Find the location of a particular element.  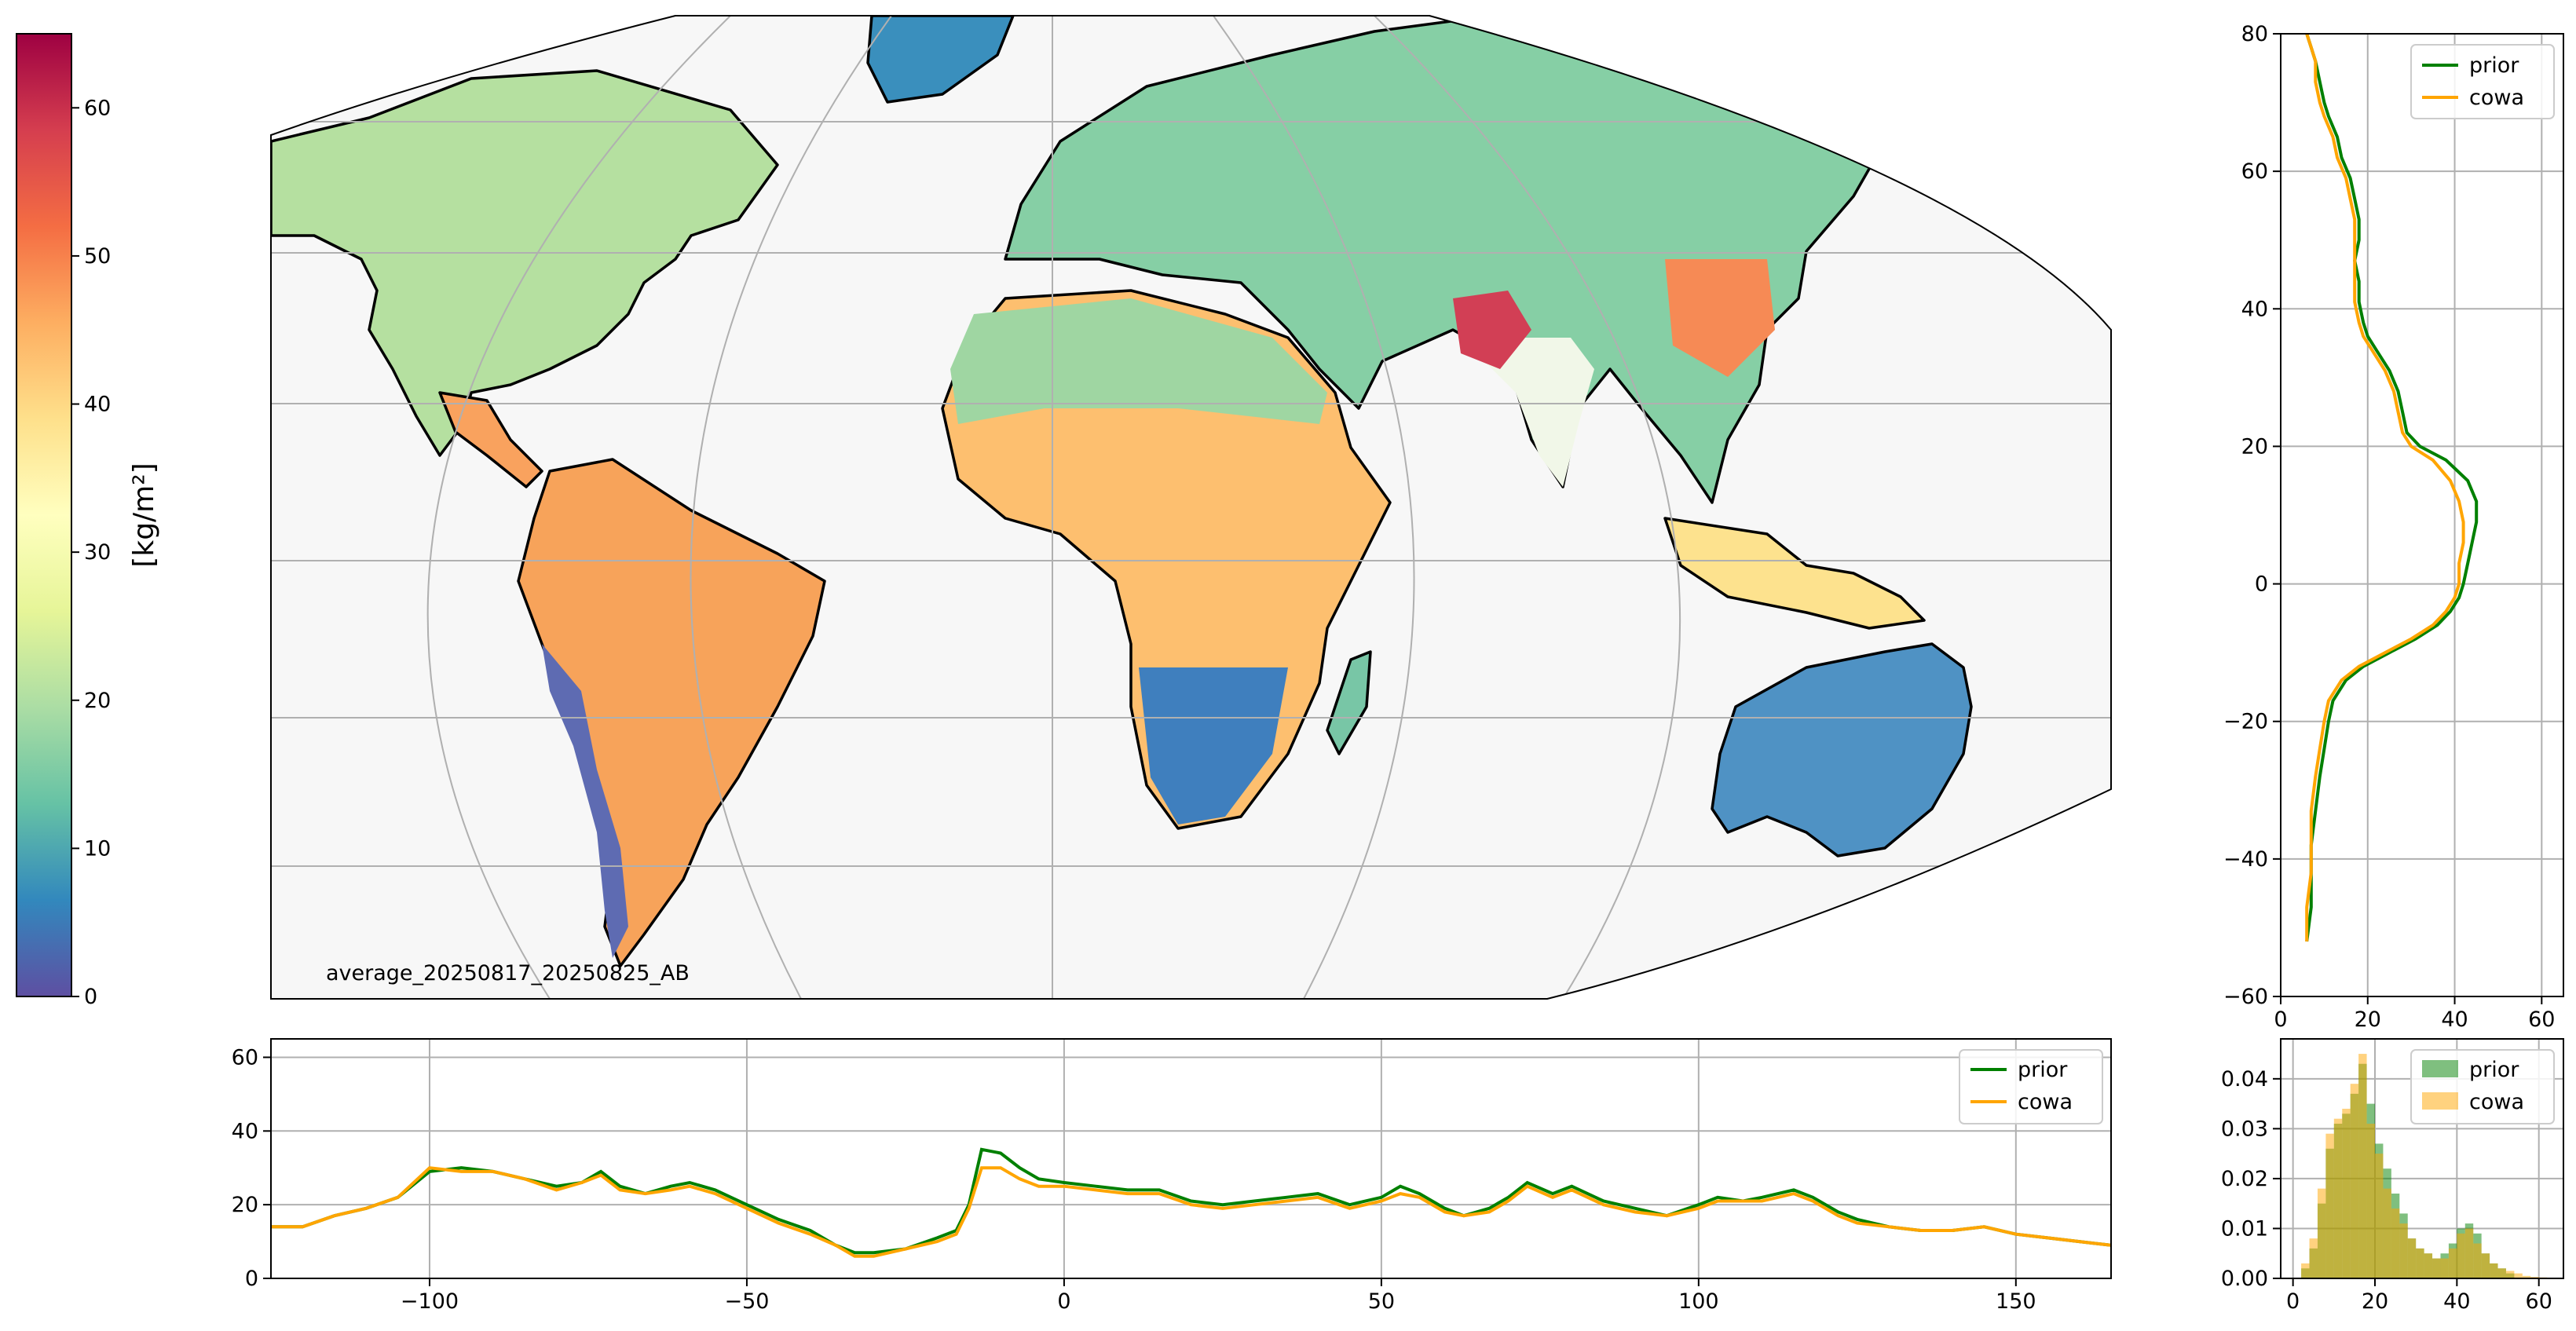

x-tick-label: 40 is located at coordinates (2455, 1019).